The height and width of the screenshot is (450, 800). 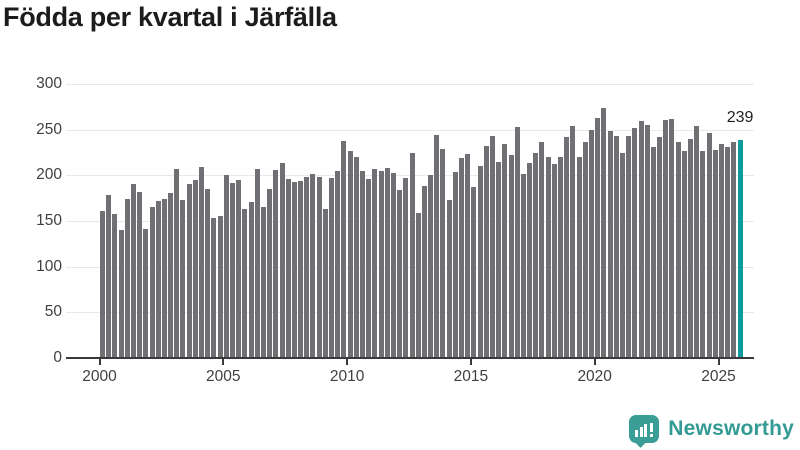 I want to click on bar-2000-q2, so click(x=109, y=276).